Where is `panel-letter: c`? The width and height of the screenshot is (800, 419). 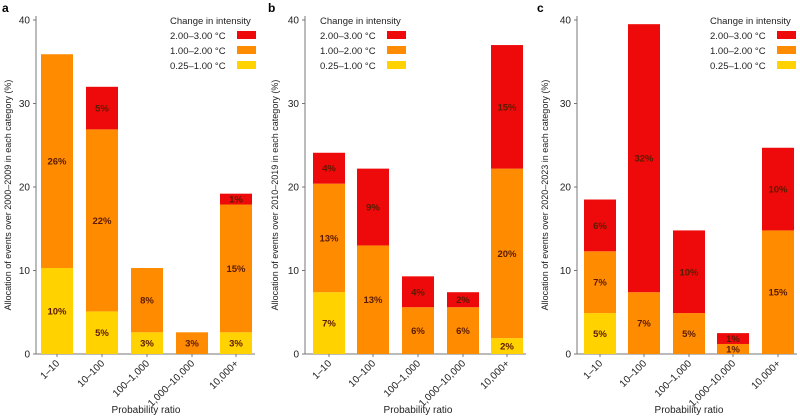 panel-letter: c is located at coordinates (540, 8).